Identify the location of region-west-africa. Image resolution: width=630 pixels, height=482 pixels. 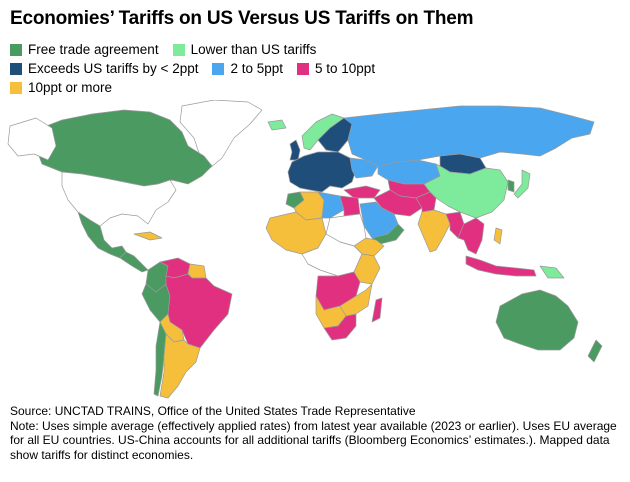
(296, 233).